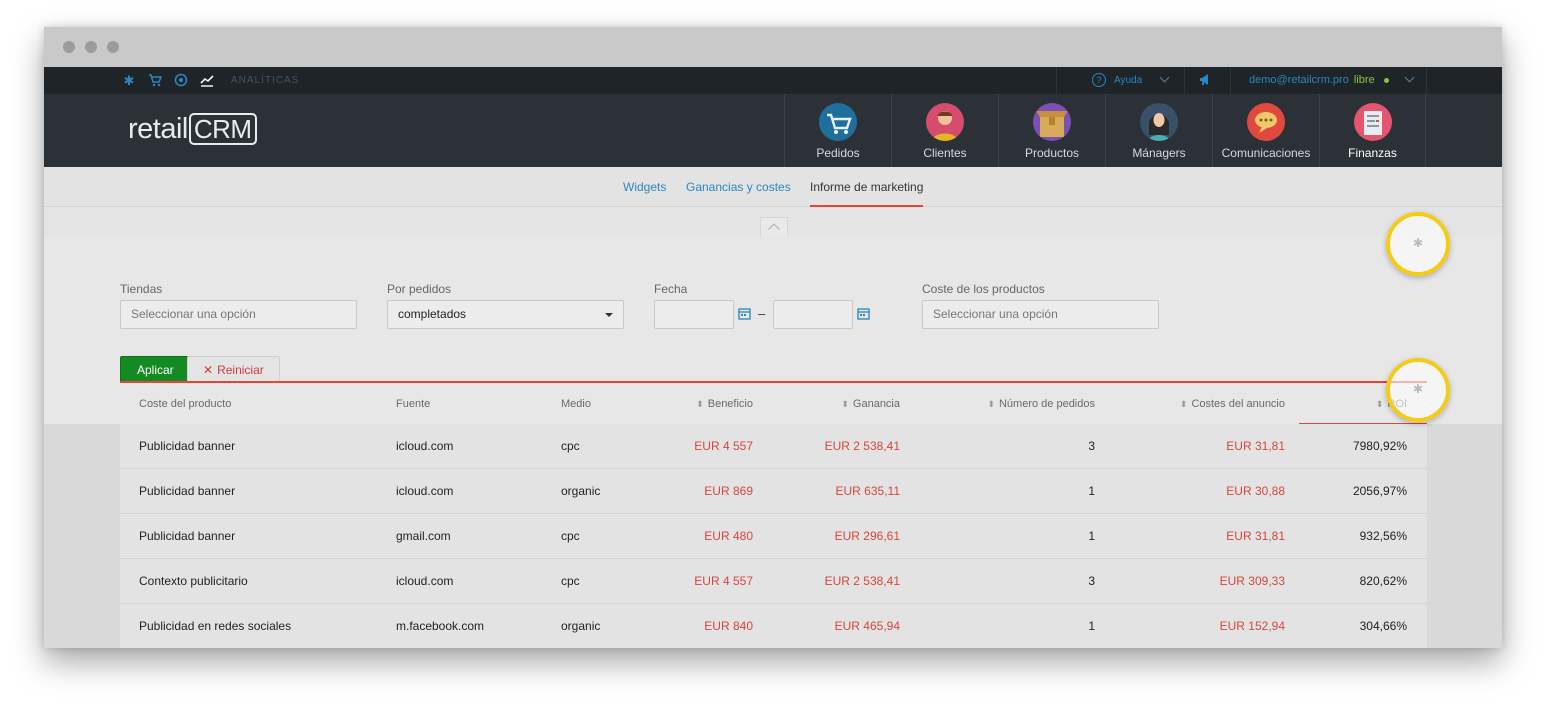 This screenshot has width=1567, height=722. What do you see at coordinates (870, 404) in the screenshot?
I see `sortable-column-header: ⬍ Ganancia` at bounding box center [870, 404].